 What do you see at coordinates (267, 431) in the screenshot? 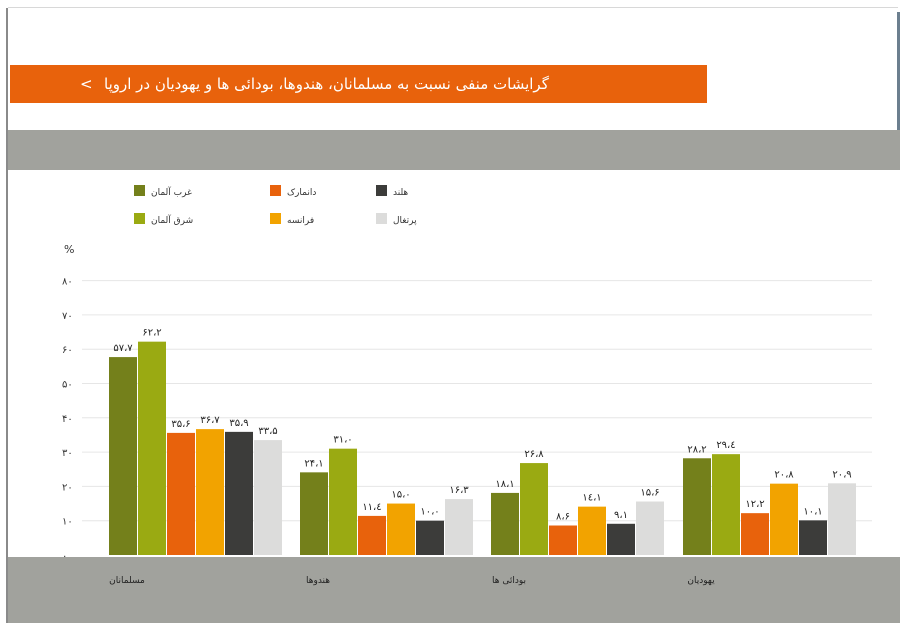
I see `bar-value-label: ۳۳،۵` at bounding box center [267, 431].